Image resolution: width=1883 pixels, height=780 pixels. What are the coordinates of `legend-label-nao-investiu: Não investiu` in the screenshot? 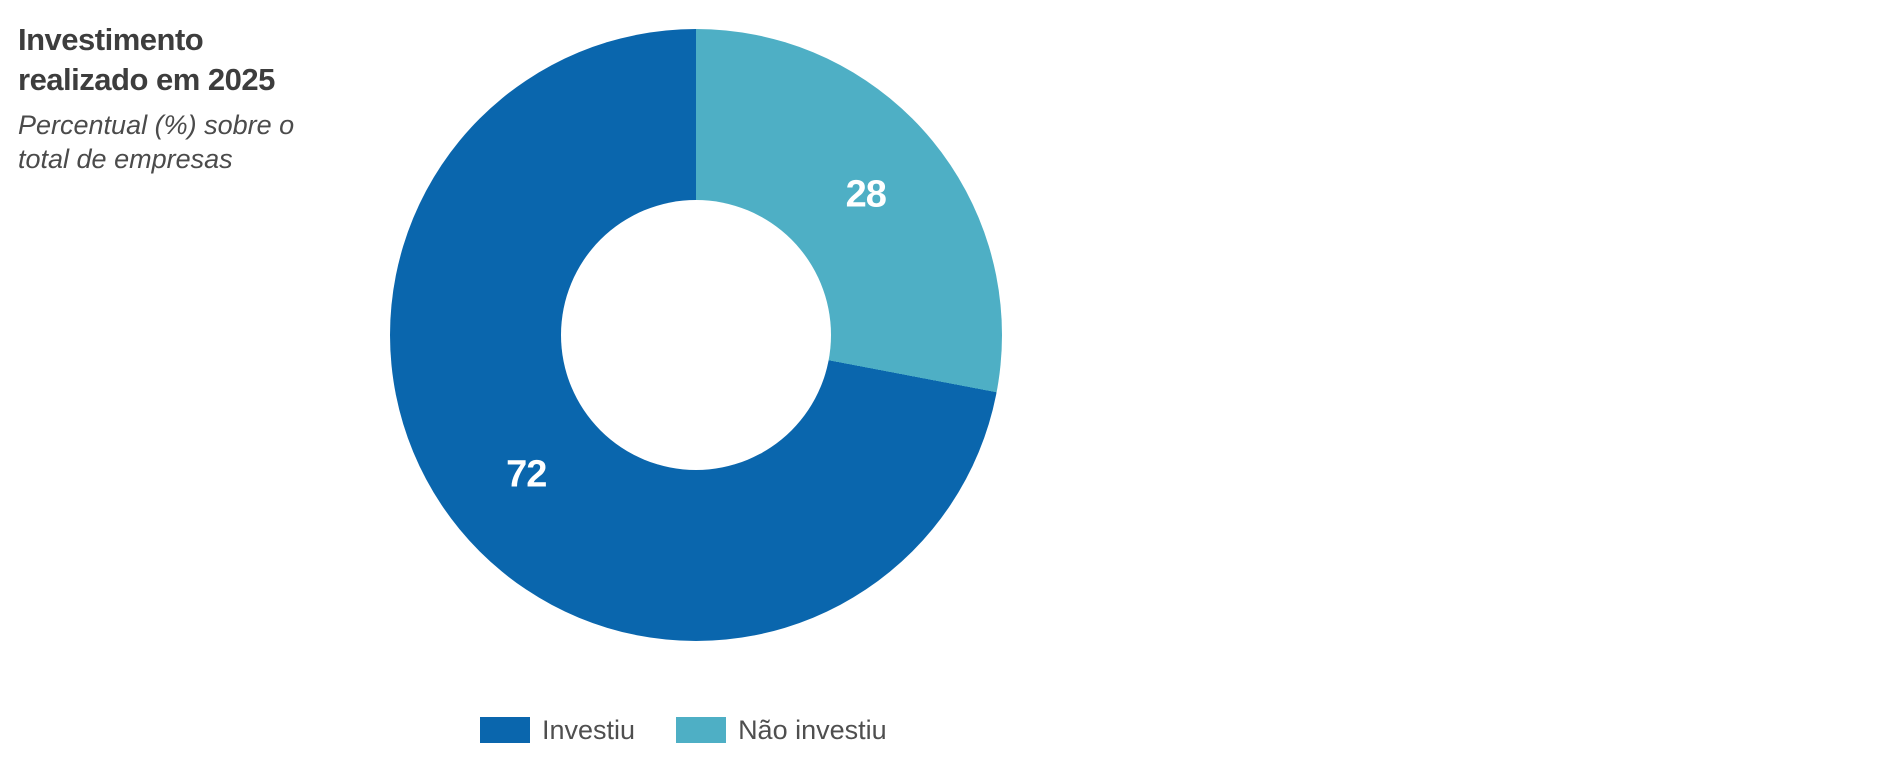 It's located at (812, 730).